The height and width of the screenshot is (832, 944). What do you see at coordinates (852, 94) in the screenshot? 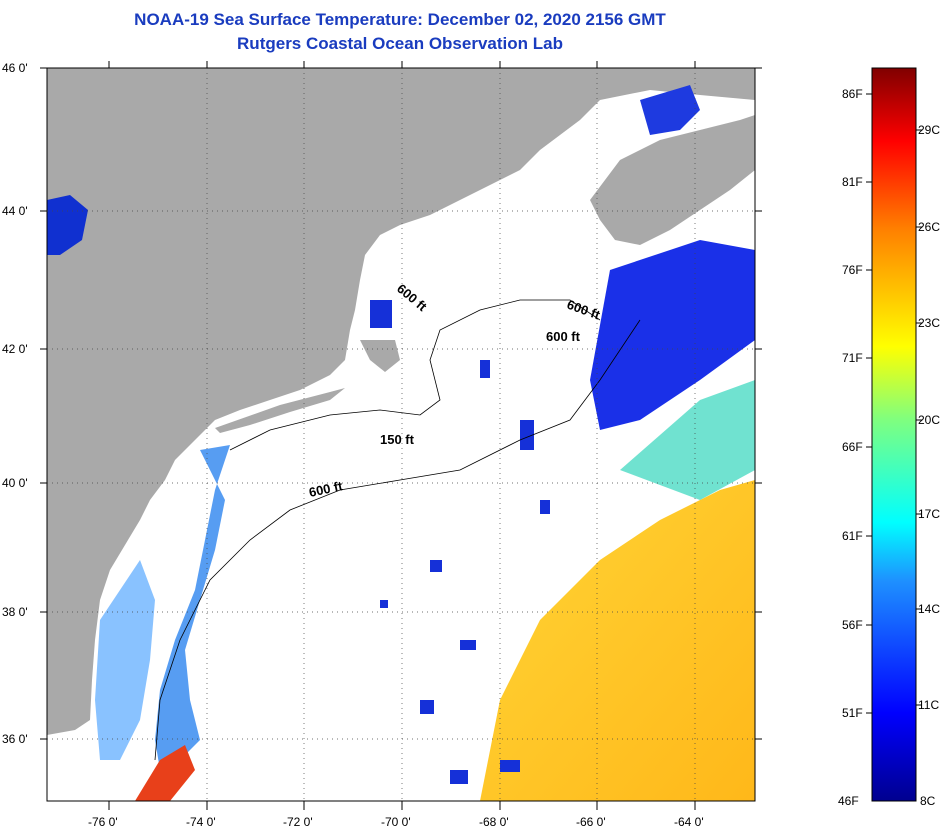
I see `colorbar-f-label: 86F` at bounding box center [852, 94].